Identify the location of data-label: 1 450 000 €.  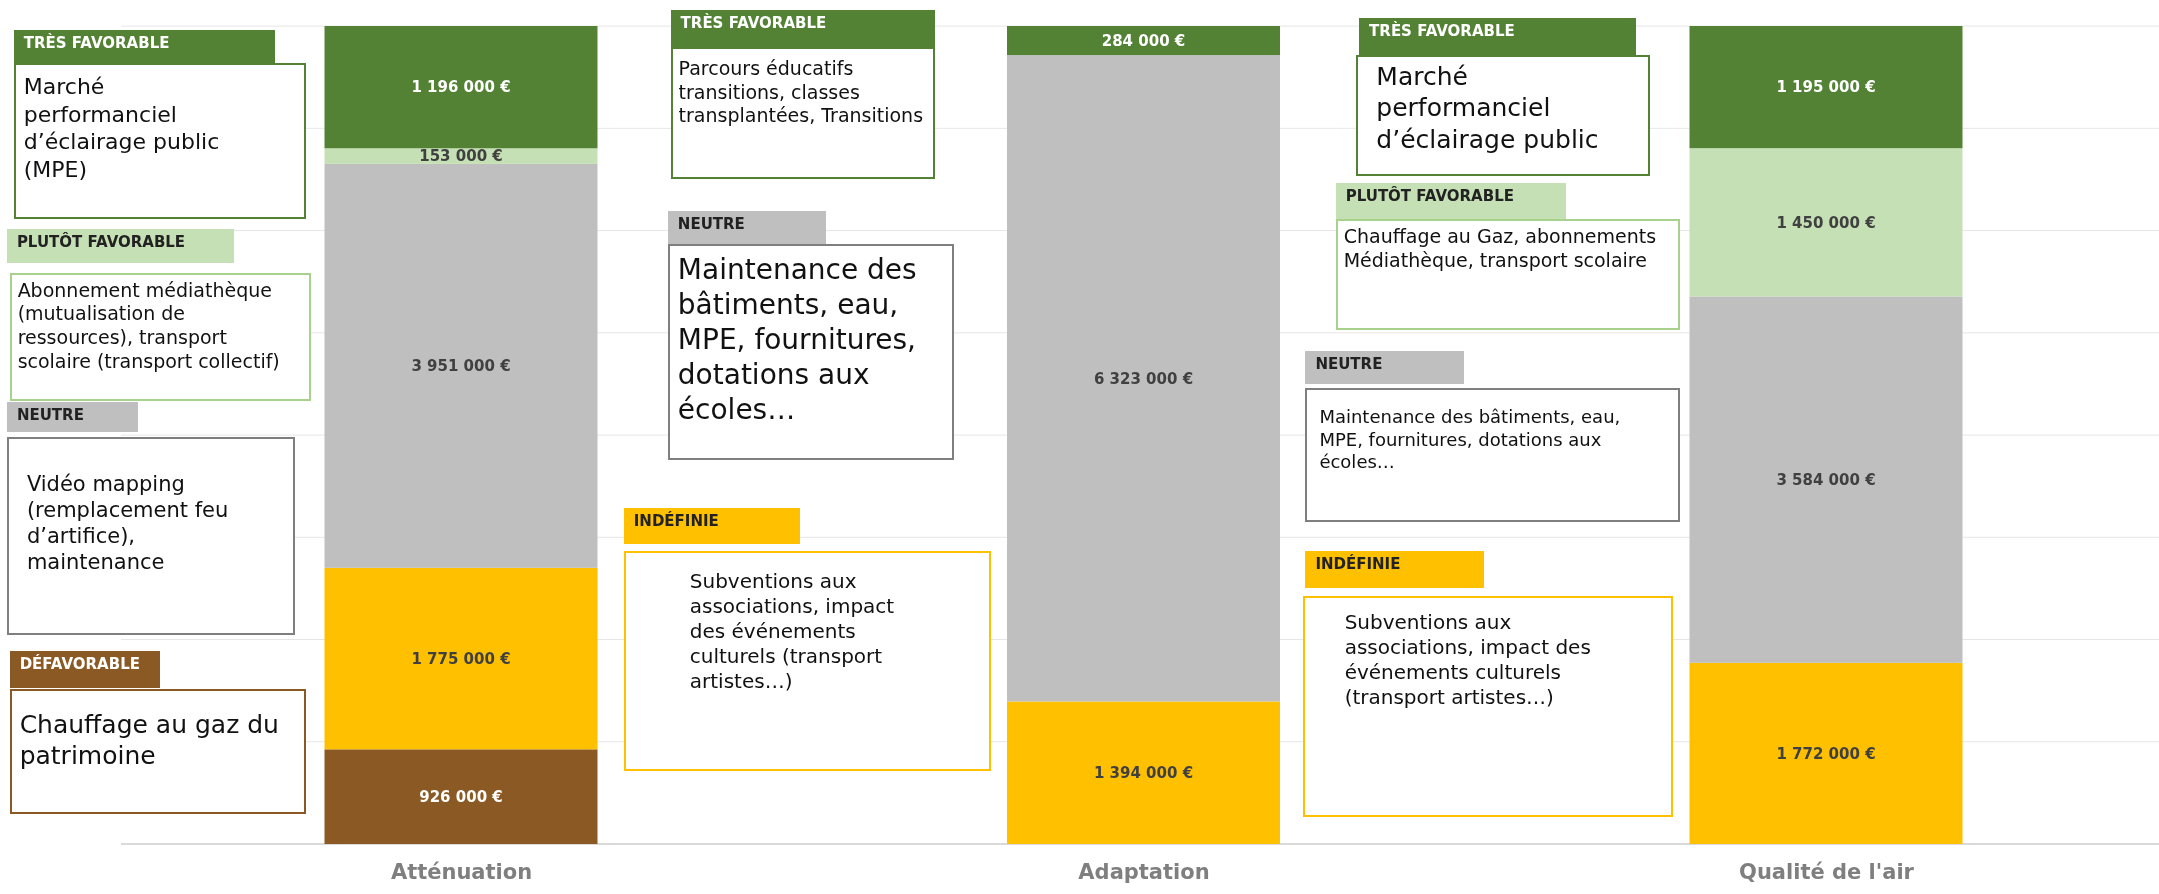
(1826, 222).